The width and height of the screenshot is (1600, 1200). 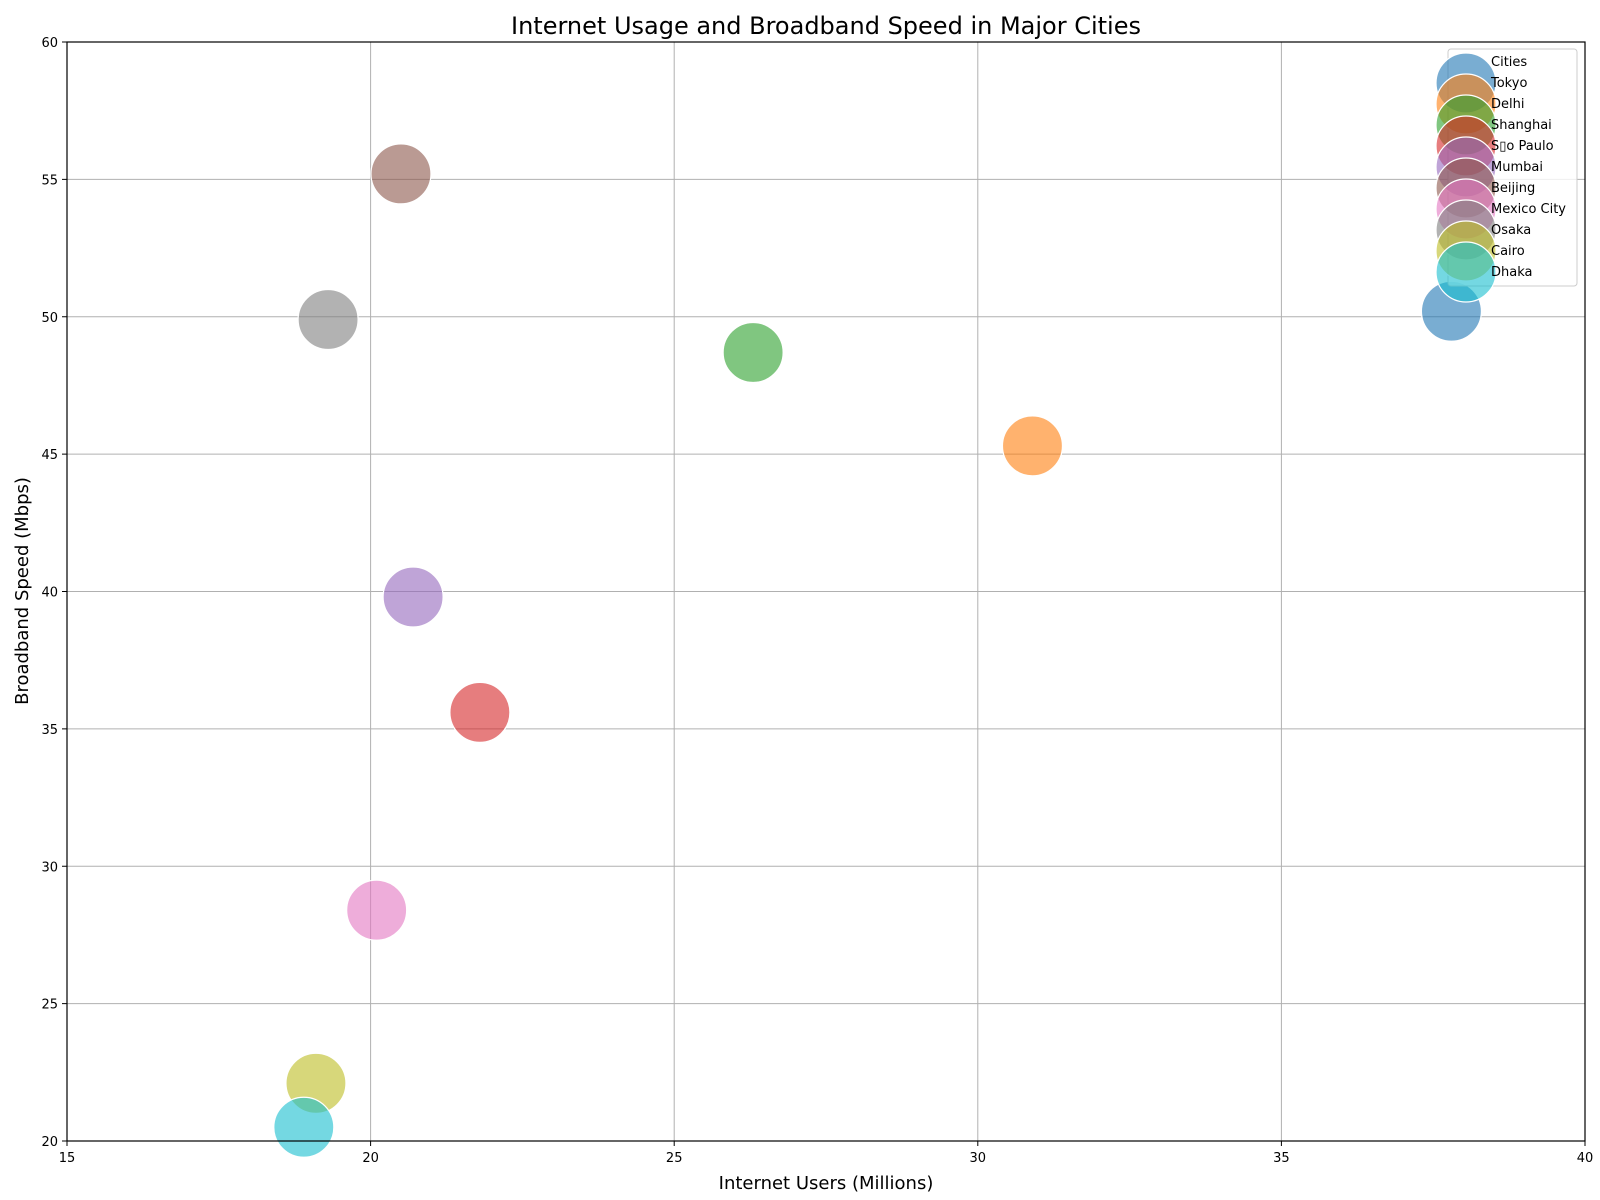 What do you see at coordinates (49, 455) in the screenshot?
I see `y-tick-label: 45` at bounding box center [49, 455].